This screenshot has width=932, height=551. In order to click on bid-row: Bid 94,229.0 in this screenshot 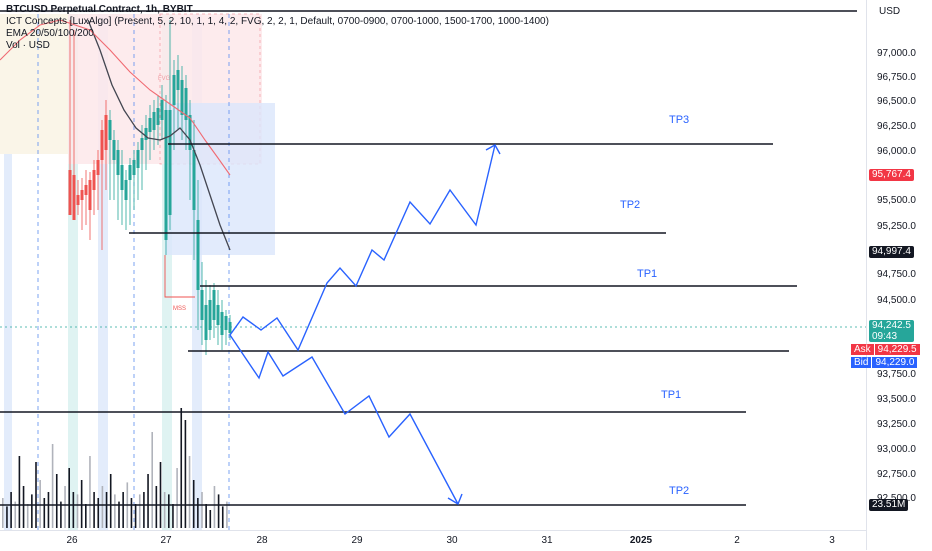, I will do `click(884, 362)`.